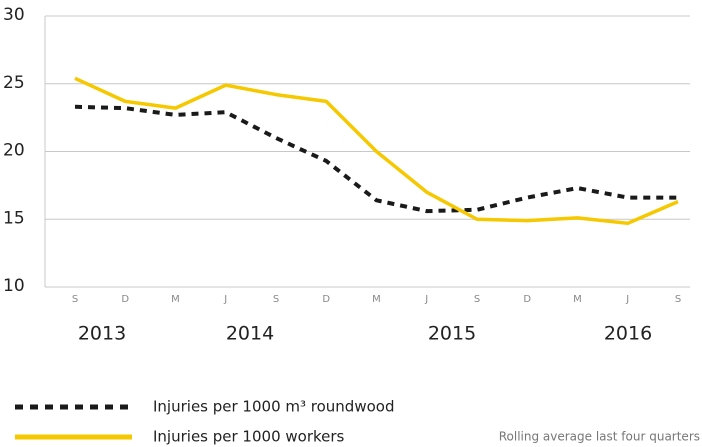 Image resolution: width=702 pixels, height=447 pixels. I want to click on legend-label: Injuries per 1000 m³ roundwood, so click(273, 407).